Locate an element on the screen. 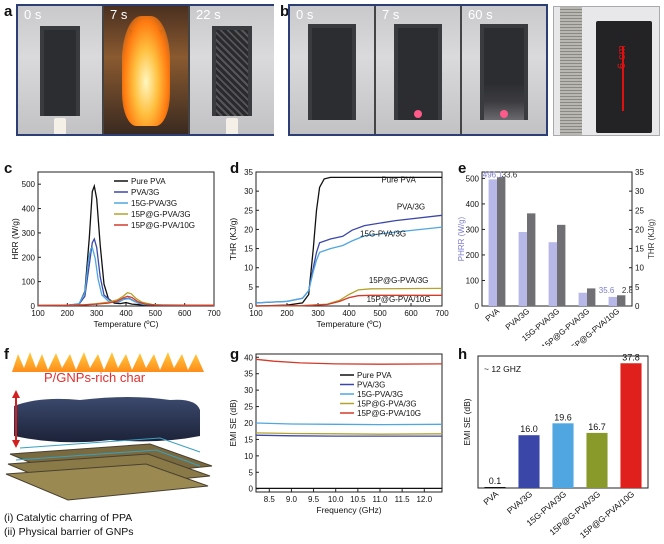 This screenshot has width=664, height=544. x-tick-label: 700 is located at coordinates (214, 313).